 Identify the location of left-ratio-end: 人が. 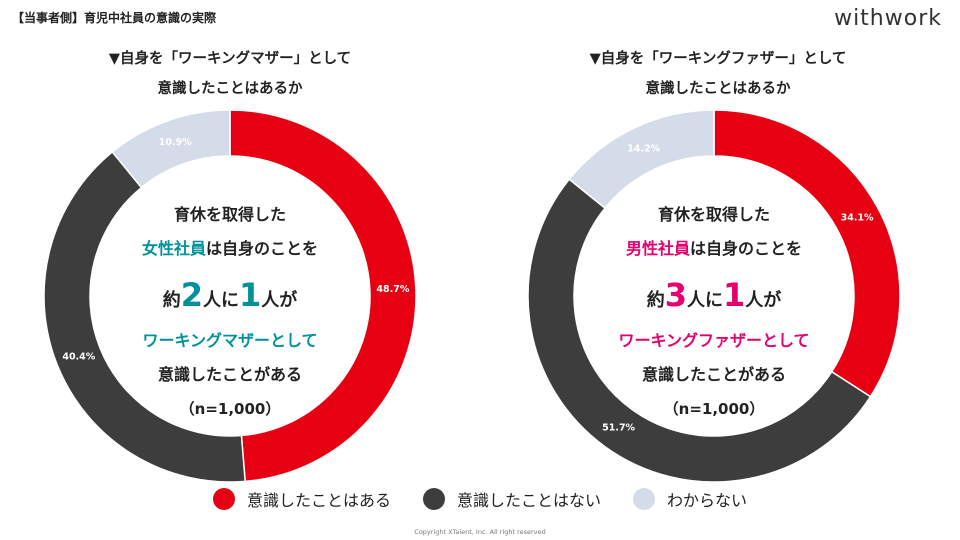
(279, 300).